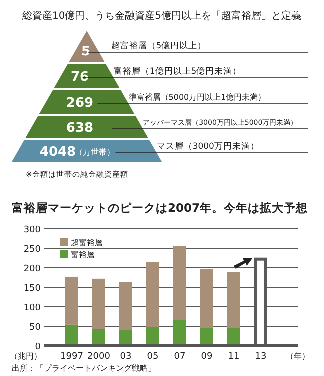  I want to click on x-axis-title: （年）, so click(298, 356).